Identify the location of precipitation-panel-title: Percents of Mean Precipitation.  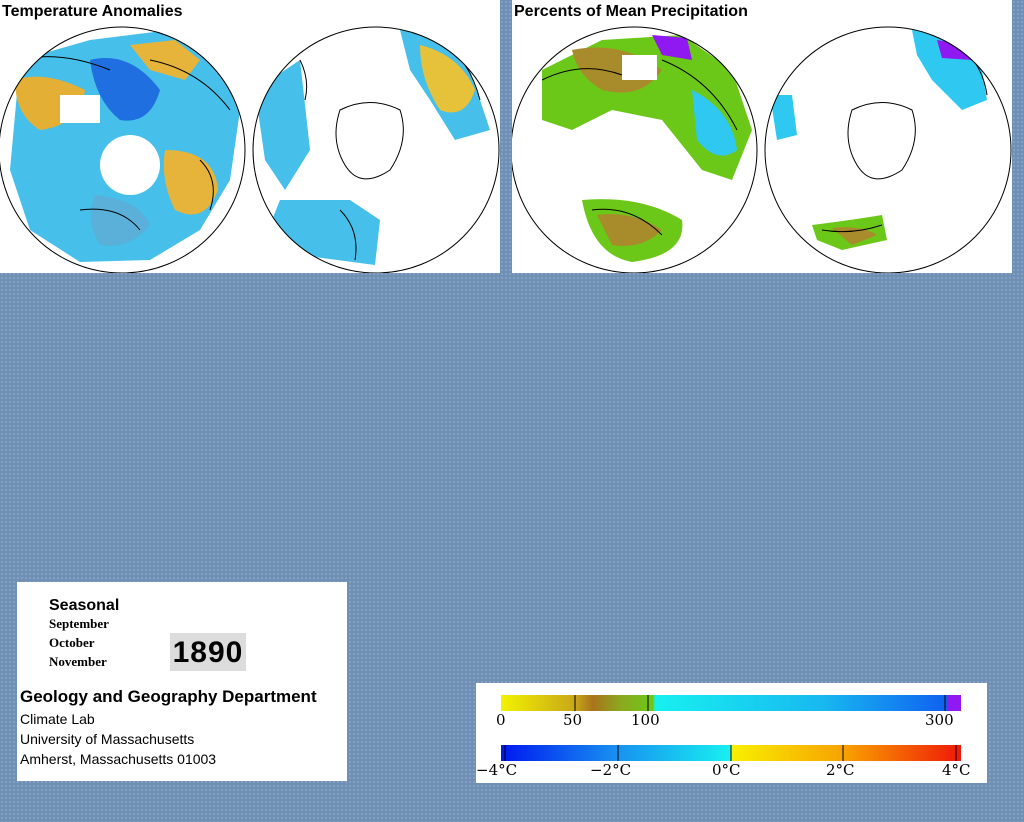
(631, 12).